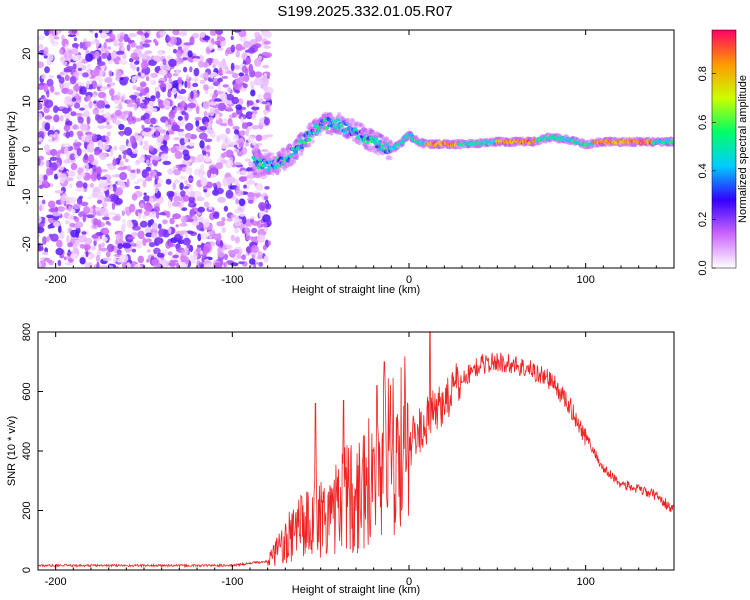  I want to click on x-tick-label: 100, so click(585, 582).